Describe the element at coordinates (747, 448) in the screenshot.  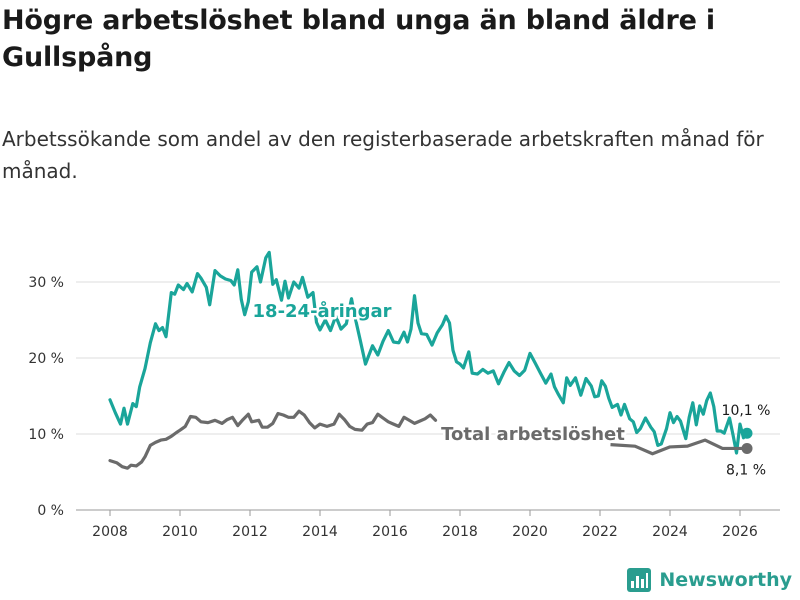
I see `end-marker-total` at that location.